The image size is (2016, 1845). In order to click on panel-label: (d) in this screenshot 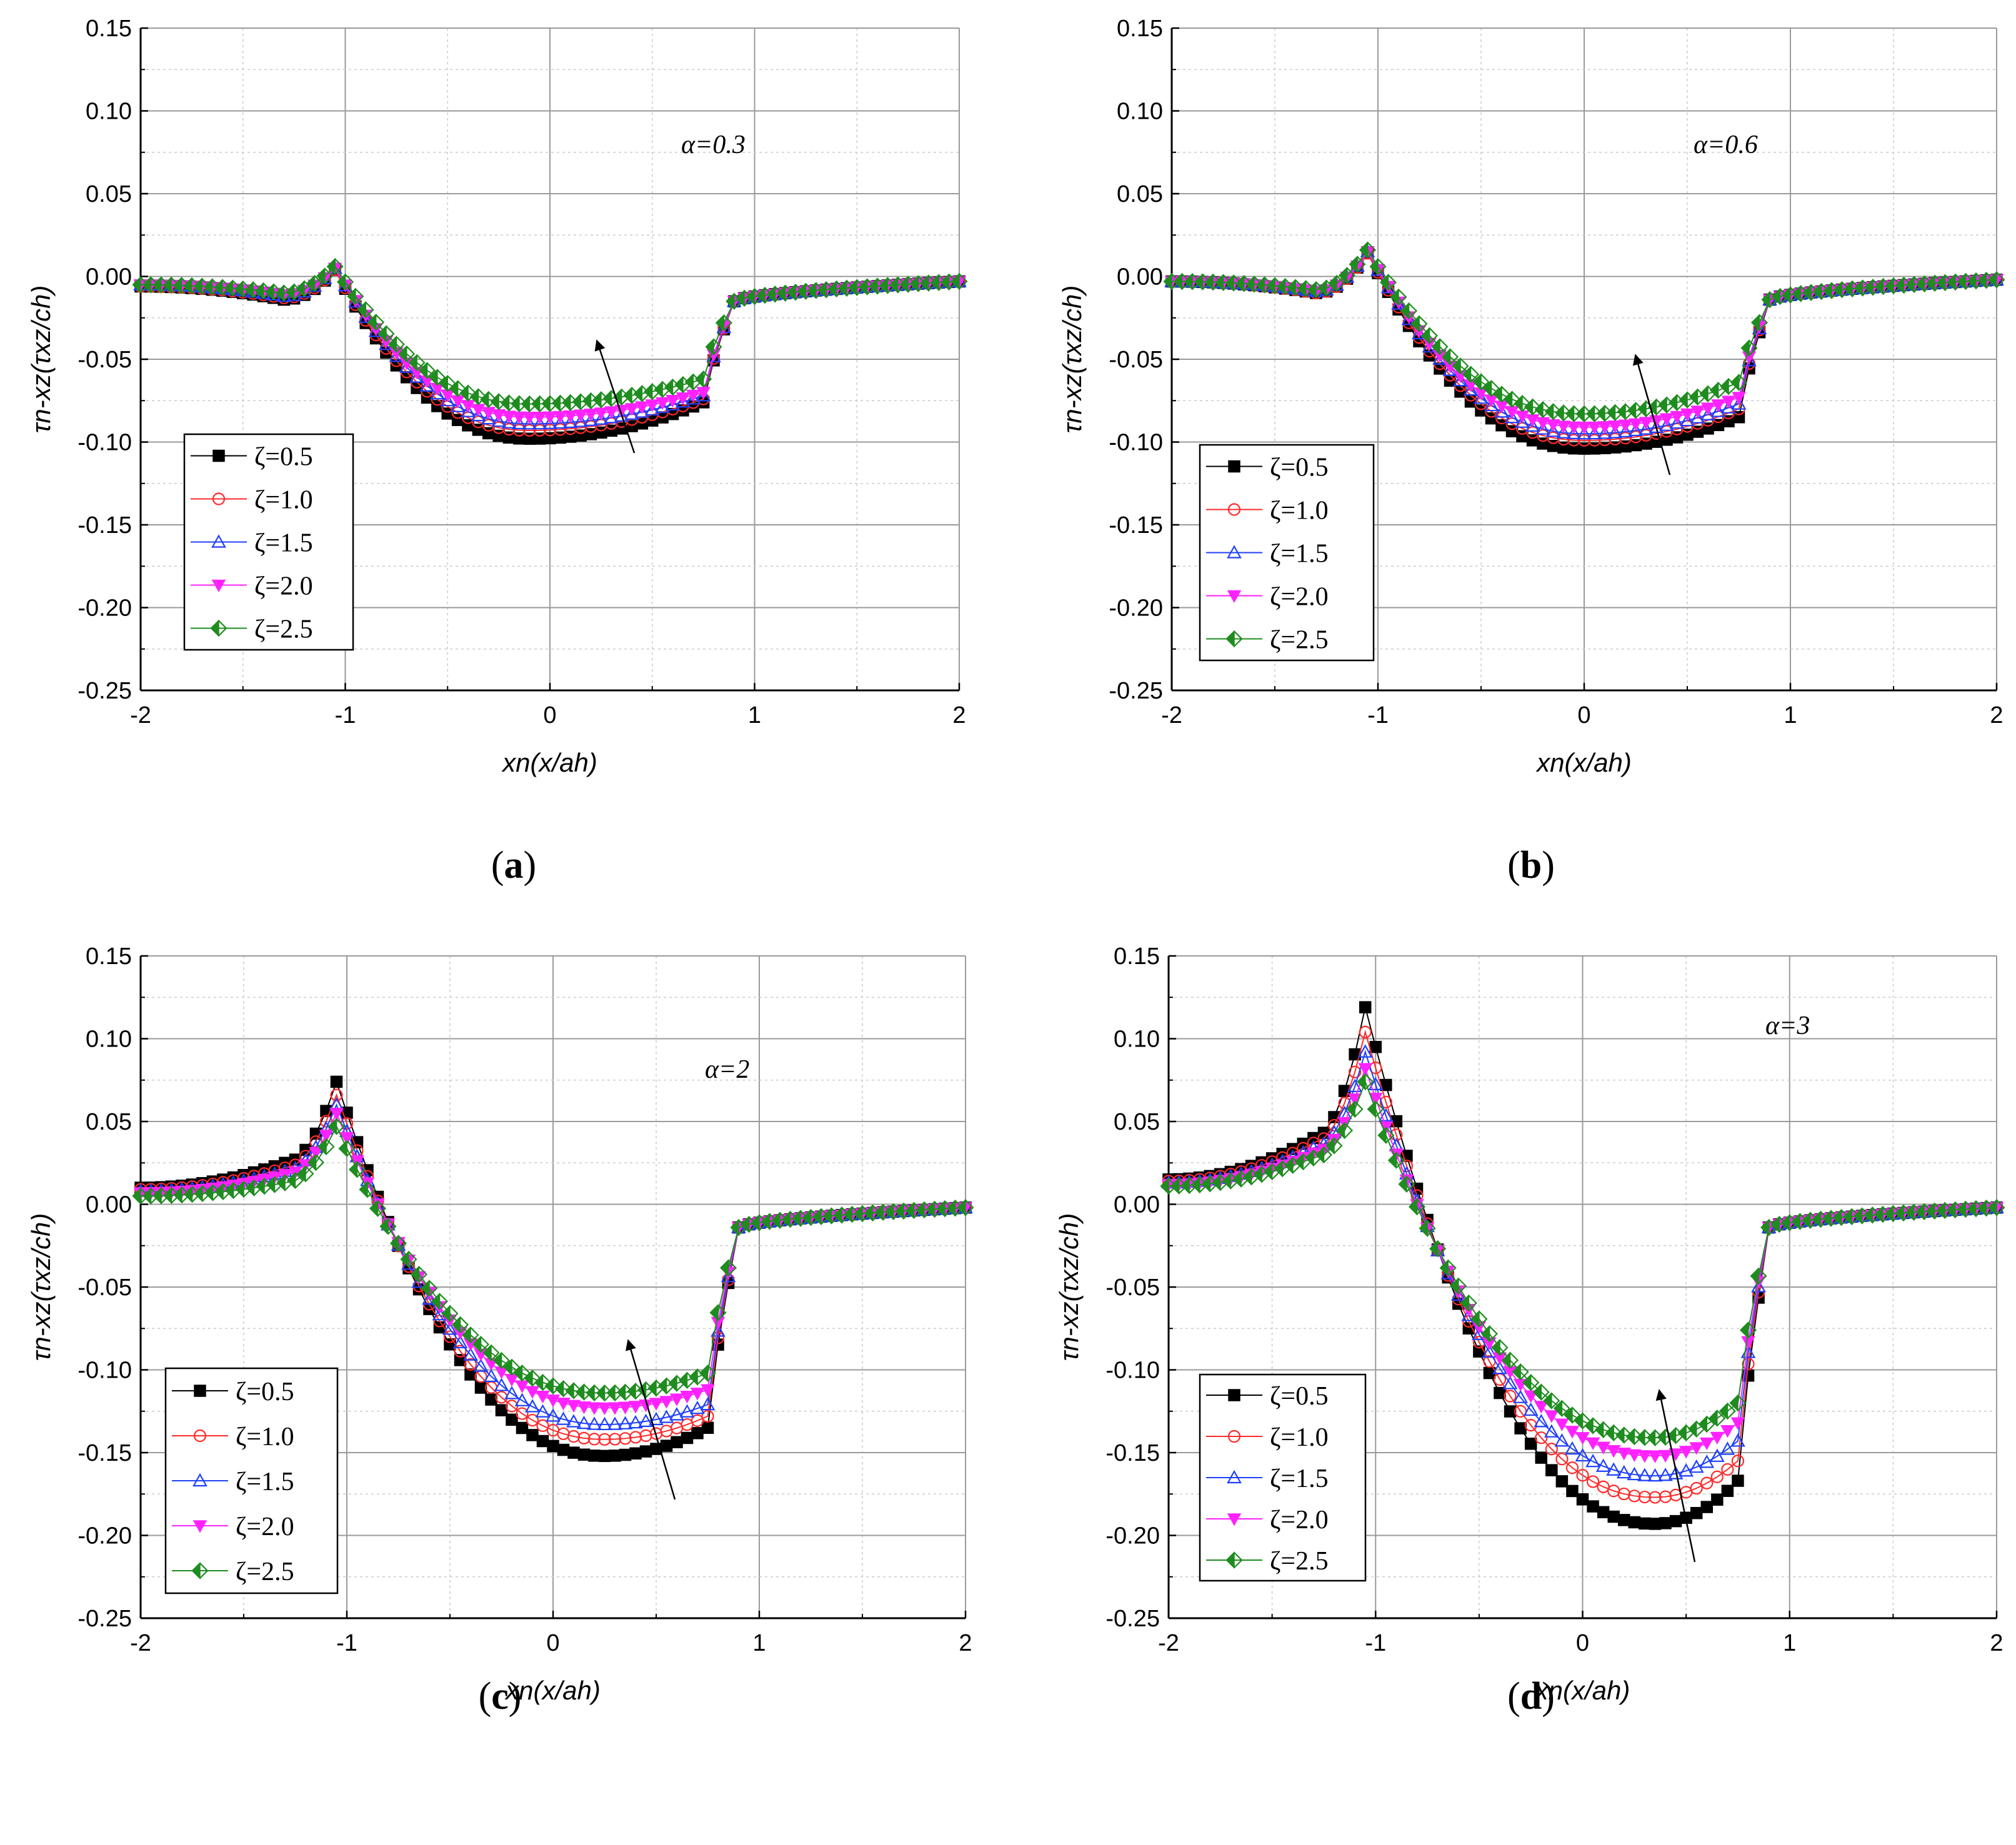, I will do `click(1531, 1696)`.